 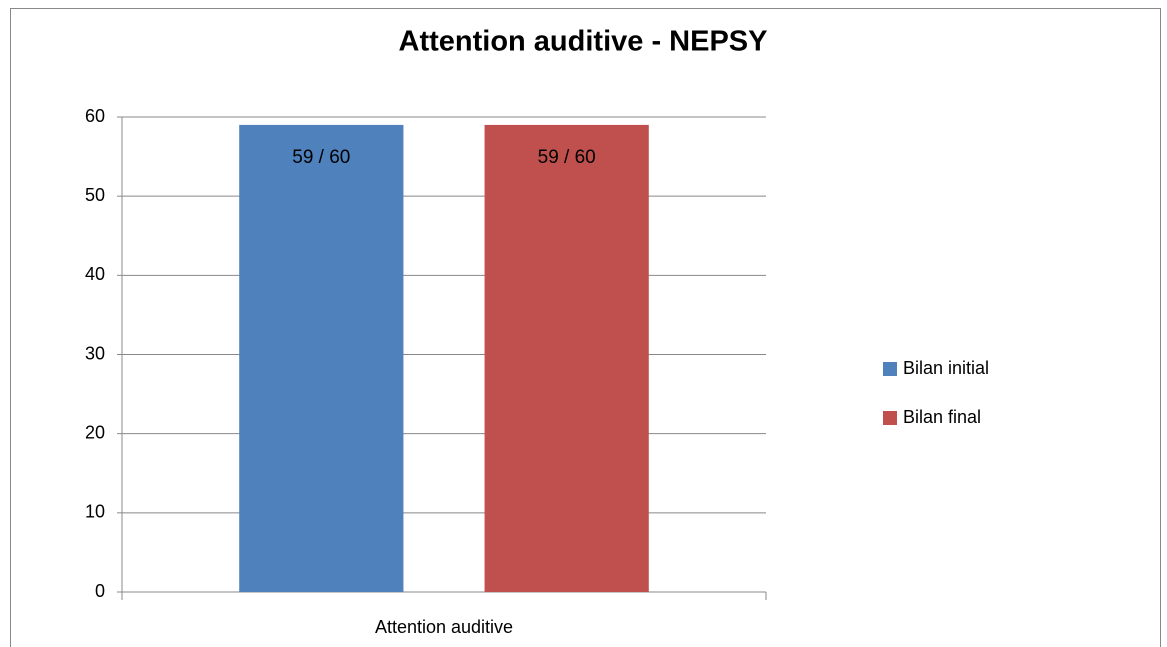 What do you see at coordinates (95, 195) in the screenshot?
I see `y-tick-label: 50` at bounding box center [95, 195].